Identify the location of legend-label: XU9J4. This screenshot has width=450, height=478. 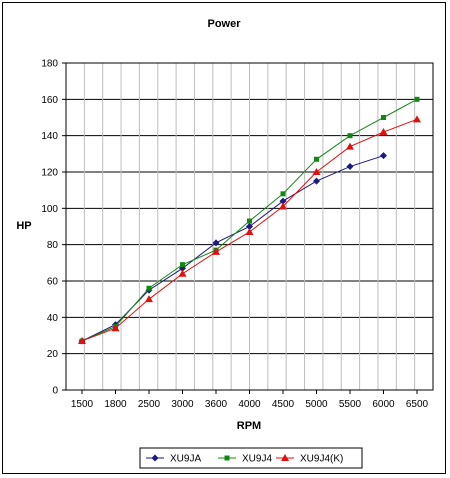
(257, 459).